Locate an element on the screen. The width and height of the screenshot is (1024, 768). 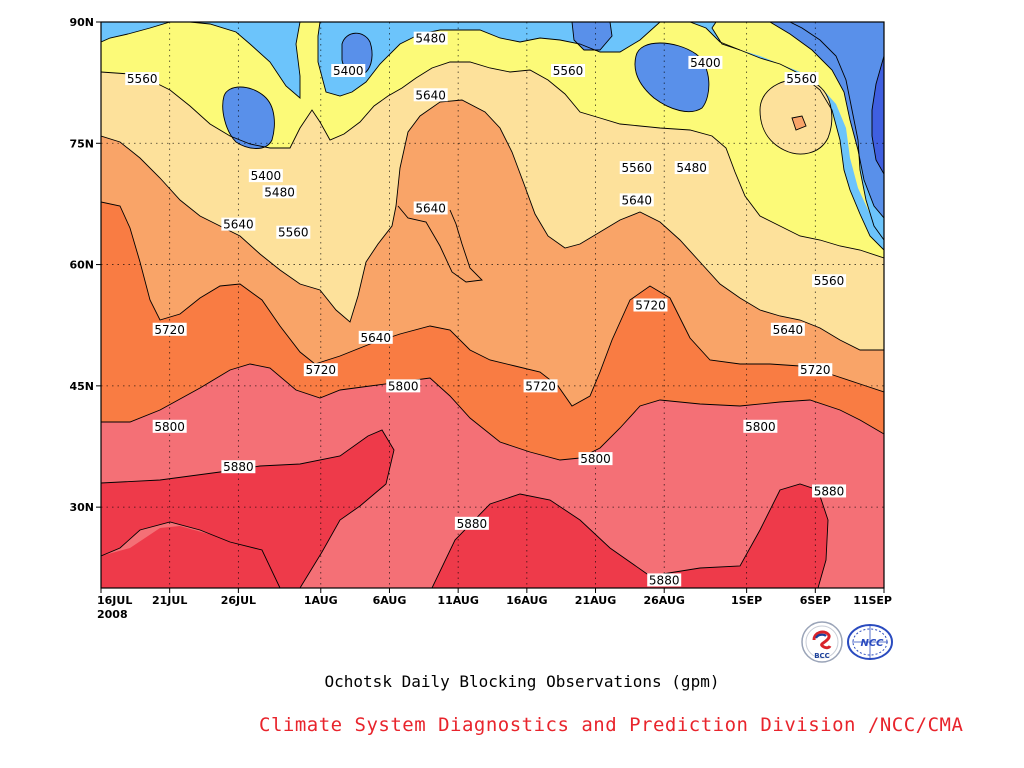
x-tick-label: 16AUG is located at coordinates (526, 600).